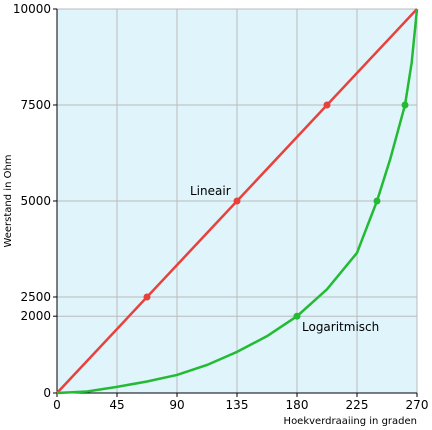  What do you see at coordinates (35, 316) in the screenshot?
I see `y-tick-label: 2000` at bounding box center [35, 316].